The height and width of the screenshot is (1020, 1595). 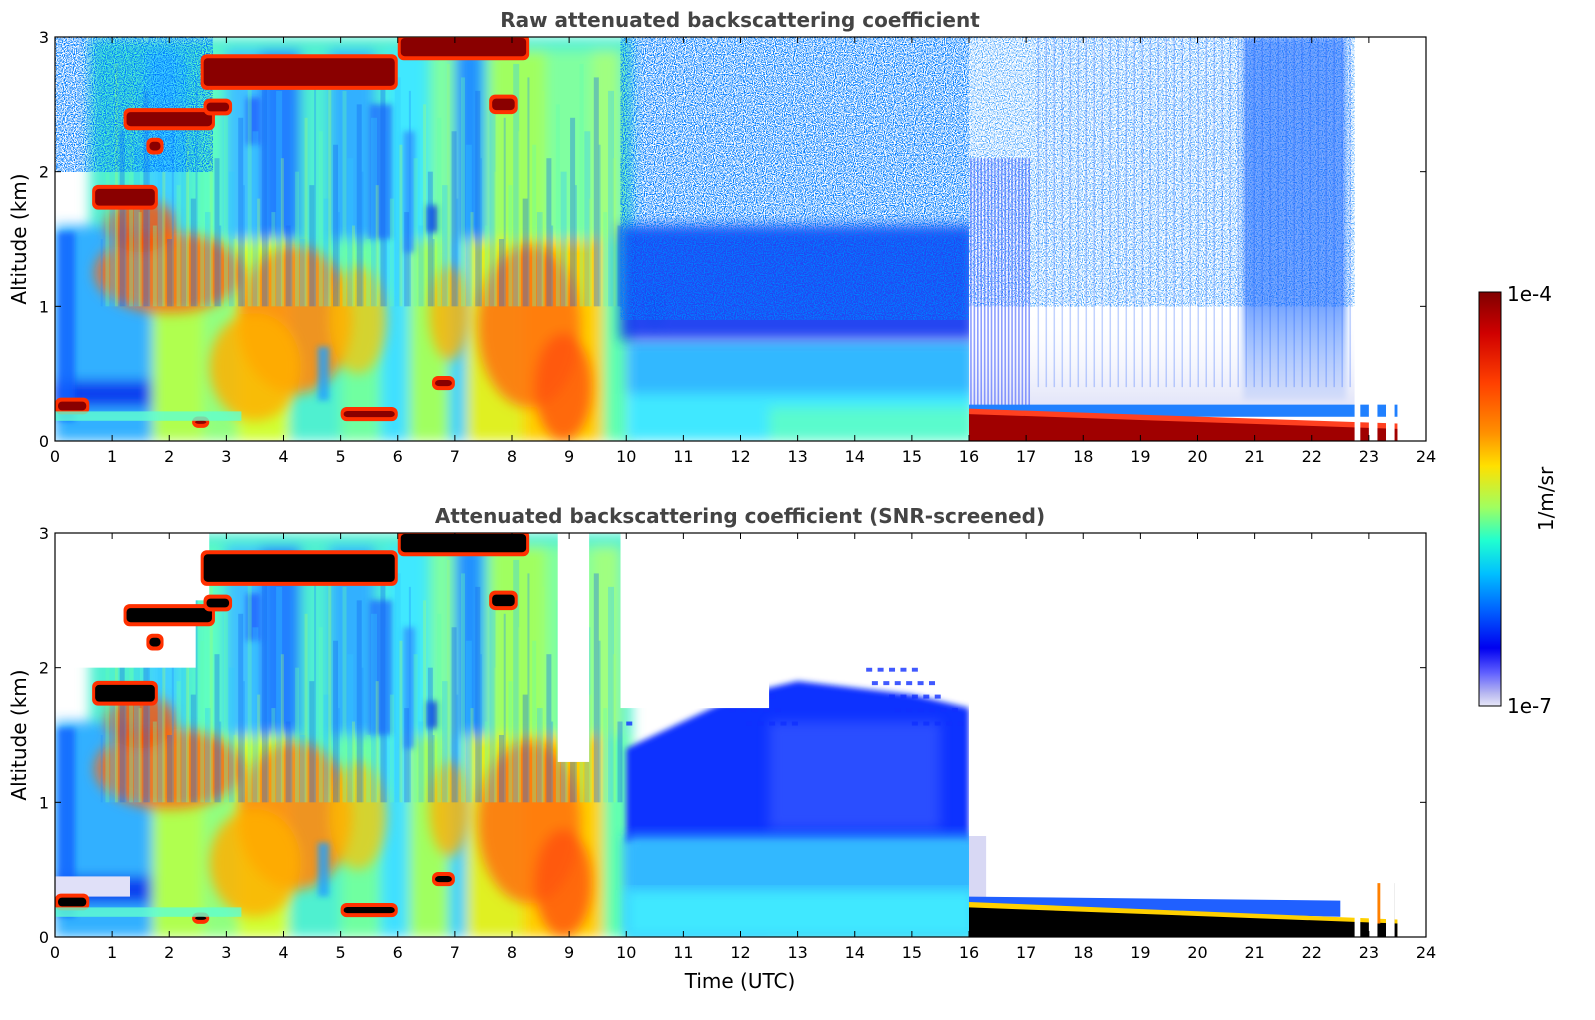 I want to click on colorbar-gradient, so click(x=1490, y=499).